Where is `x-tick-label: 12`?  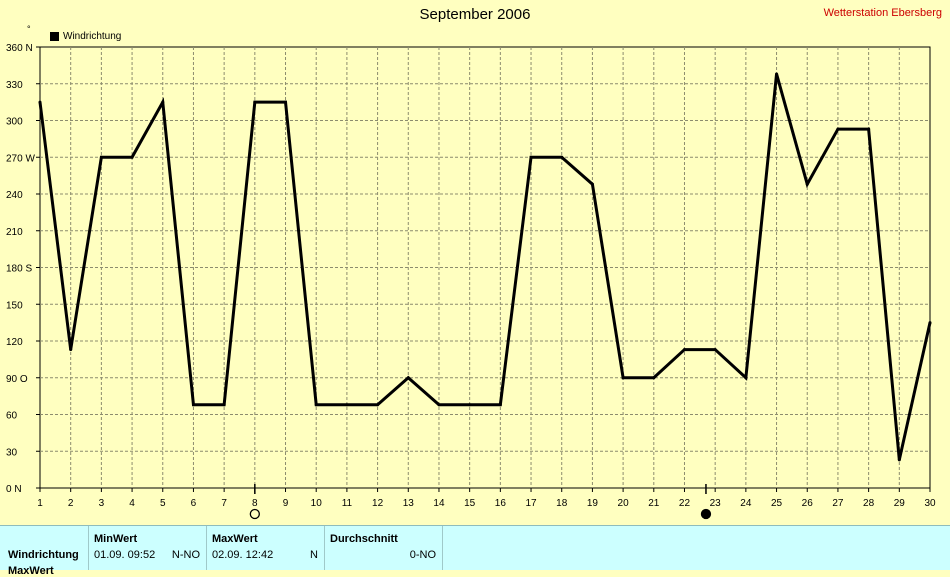
x-tick-label: 12 is located at coordinates (378, 503).